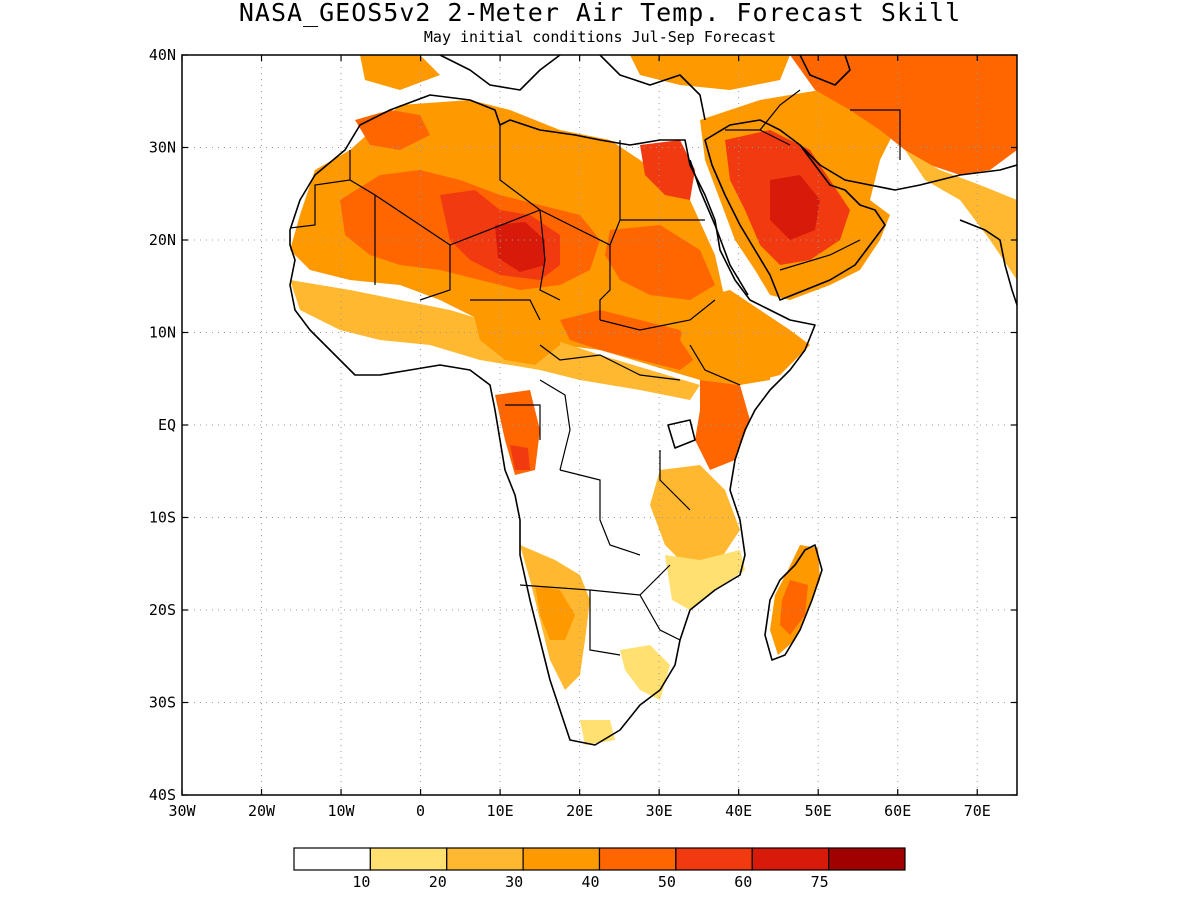 The image size is (1200, 900). Describe the element at coordinates (162, 703) in the screenshot. I see `lat-tick-label: 30S` at that location.